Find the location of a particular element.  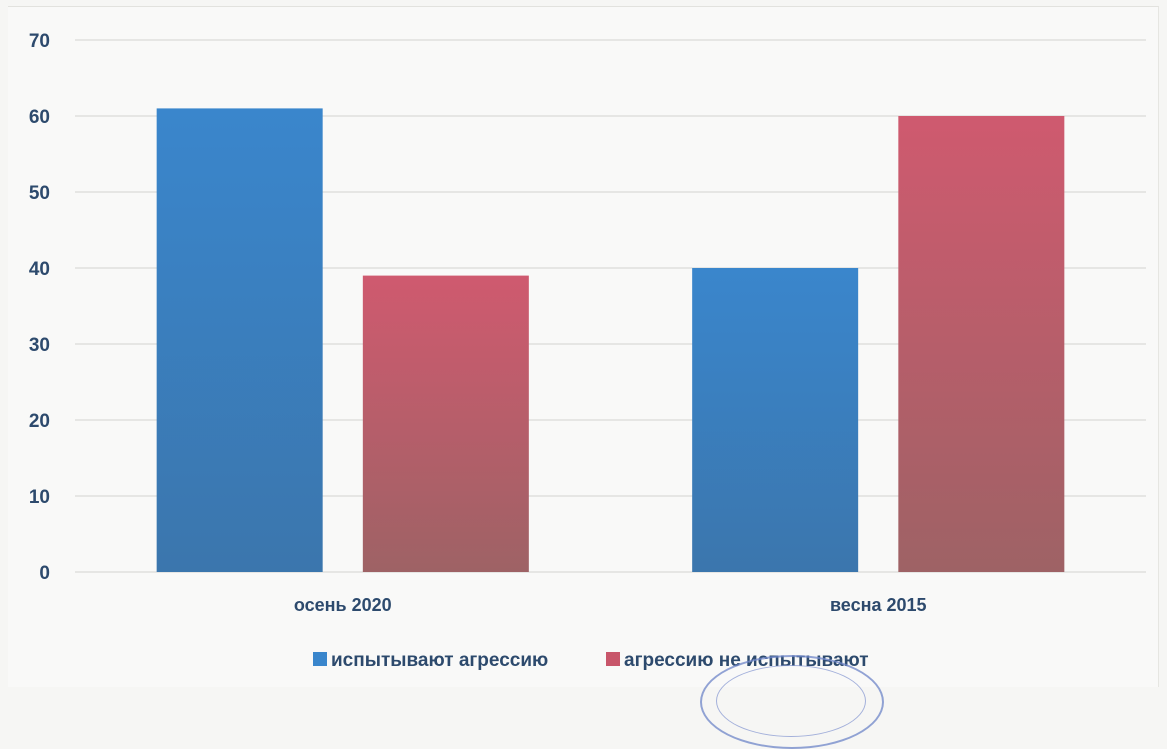

legend-label: испытывают агрессию is located at coordinates (439, 660).